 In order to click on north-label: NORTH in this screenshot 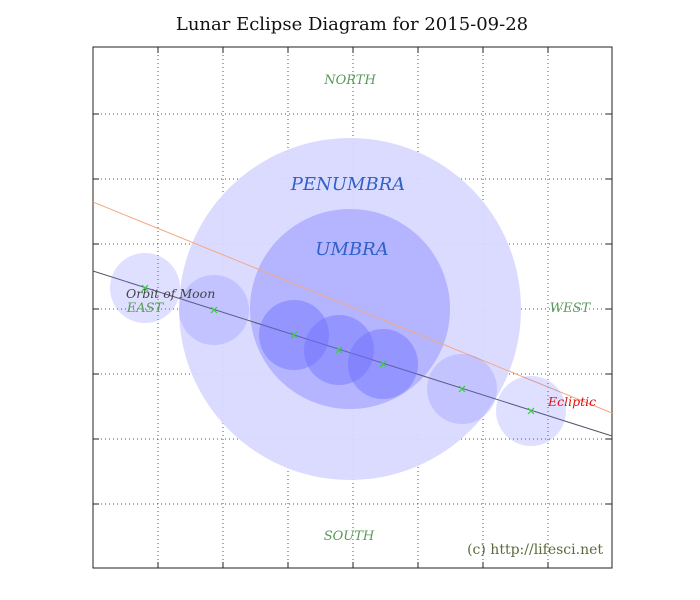, I will do `click(349, 80)`.